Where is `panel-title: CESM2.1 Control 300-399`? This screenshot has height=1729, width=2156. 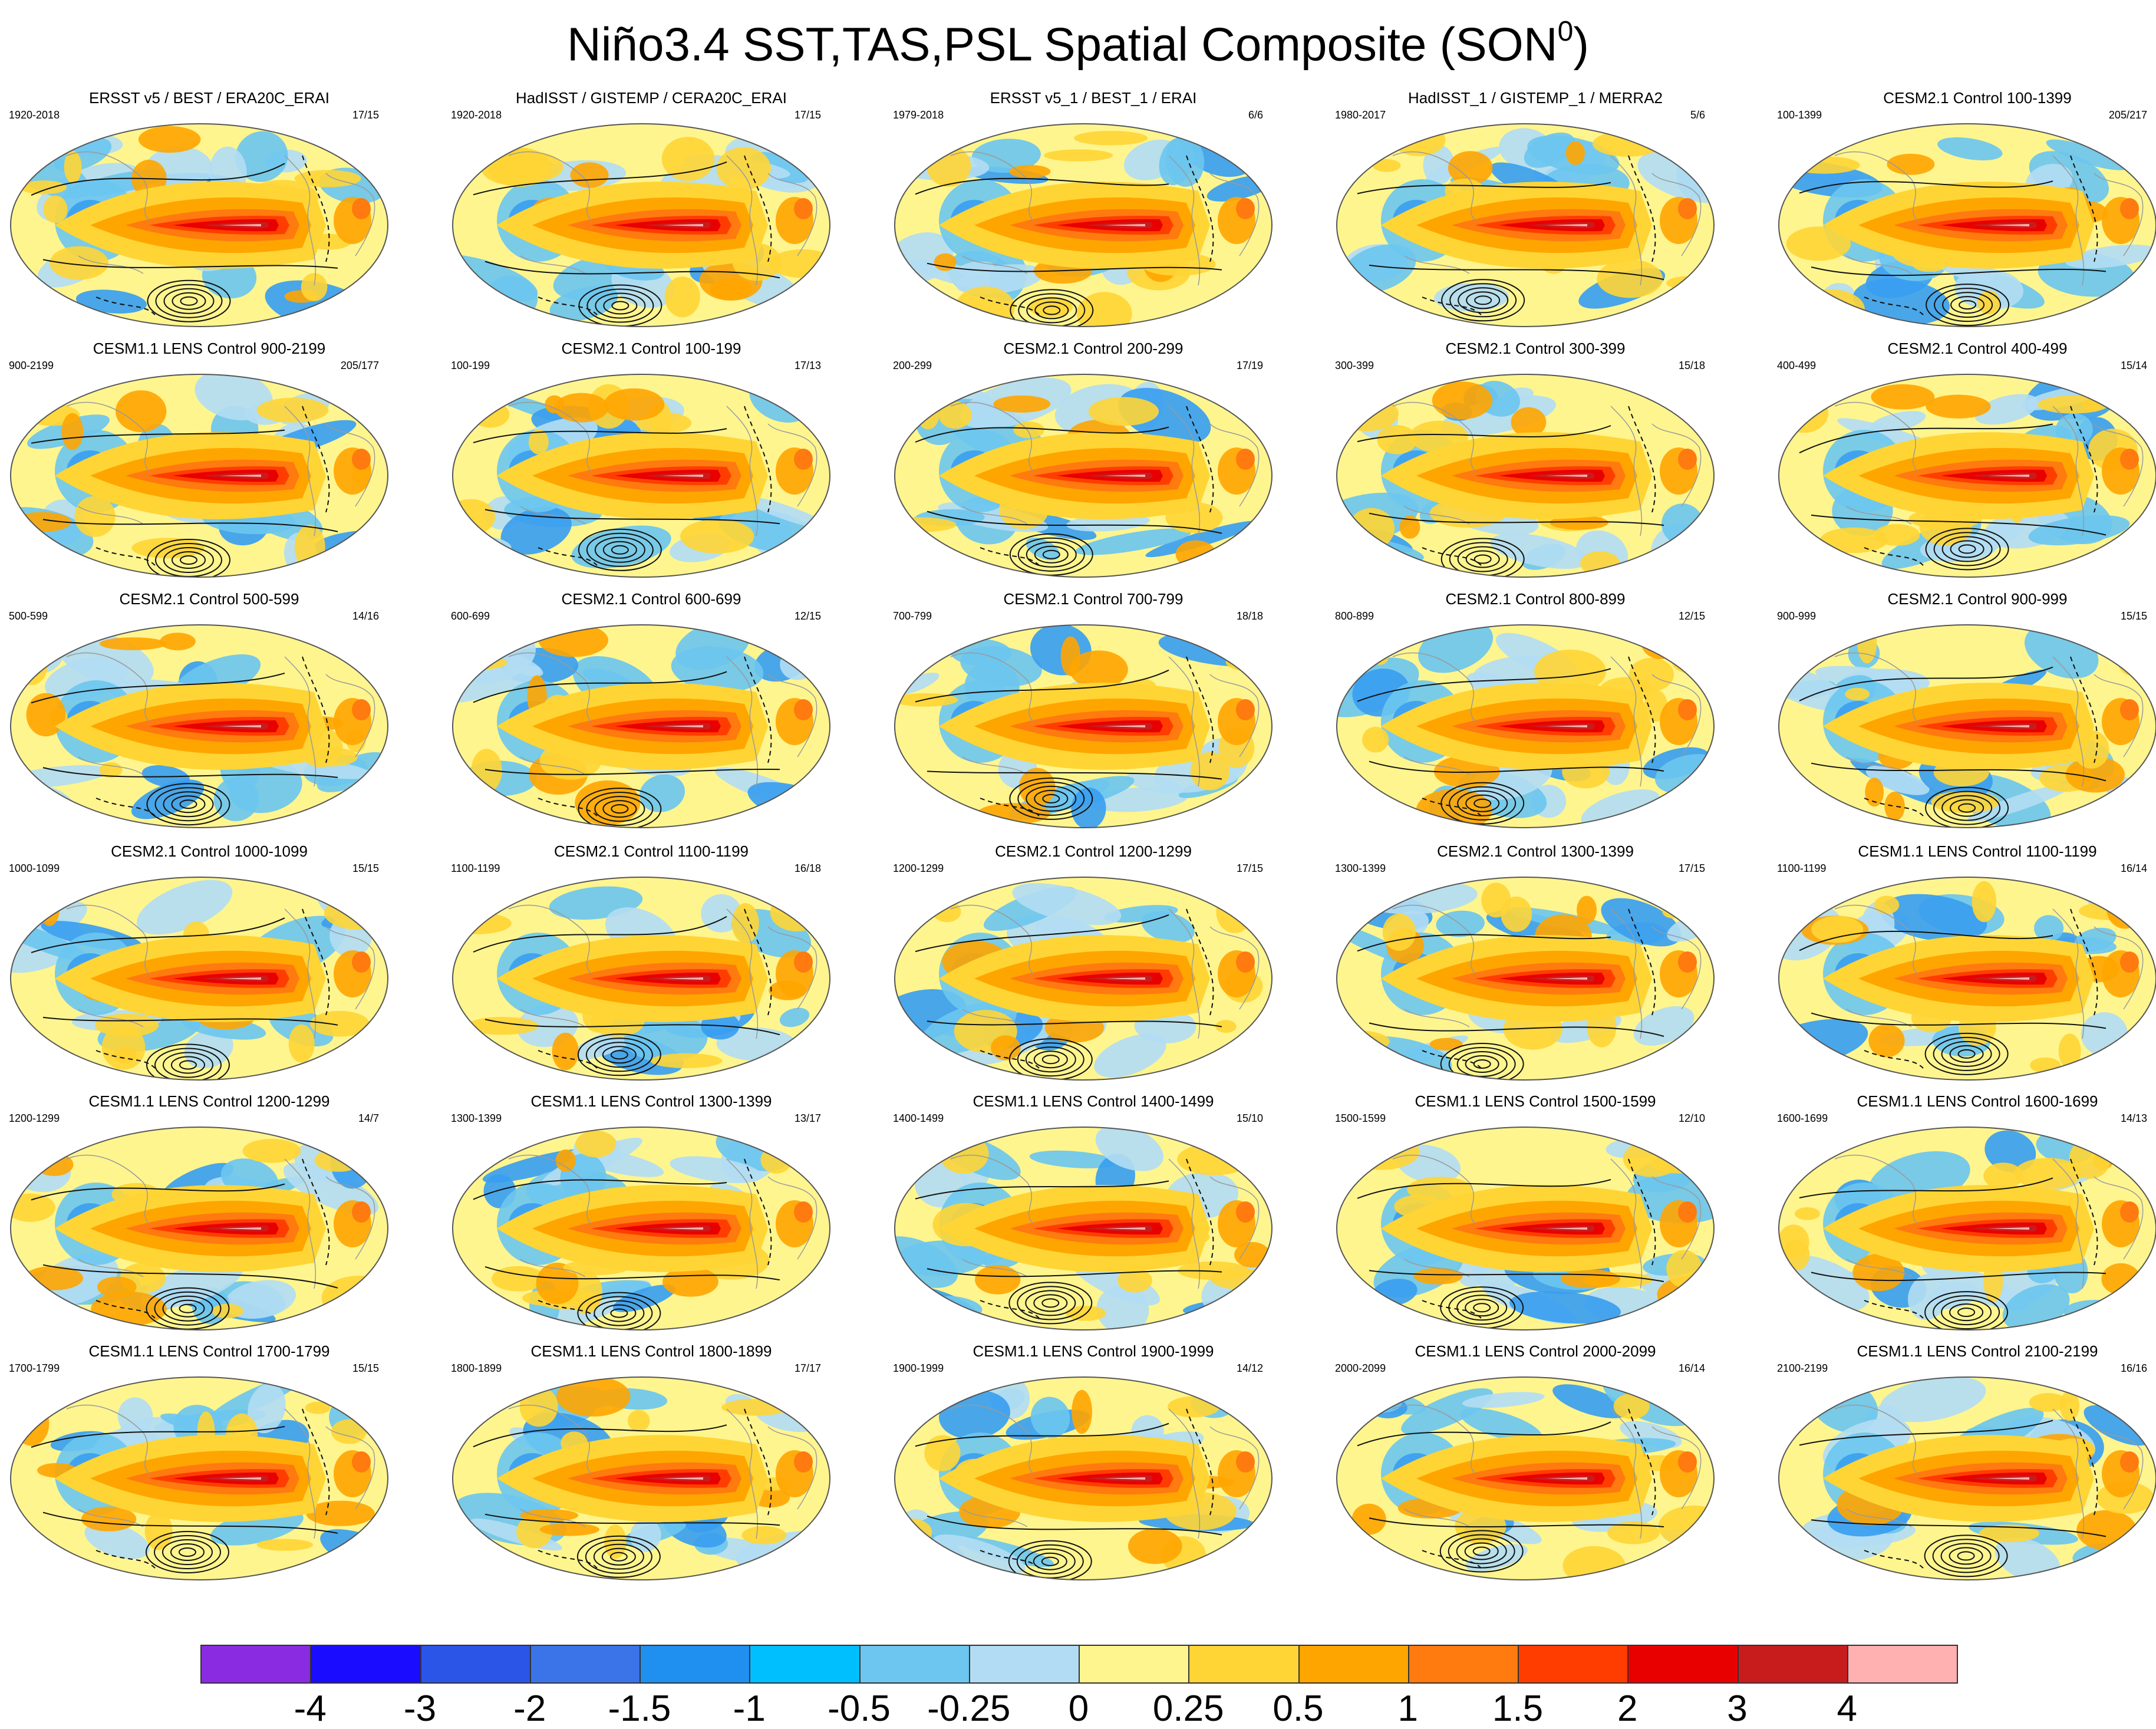
panel-title: CESM2.1 Control 300-399 is located at coordinates (1535, 348).